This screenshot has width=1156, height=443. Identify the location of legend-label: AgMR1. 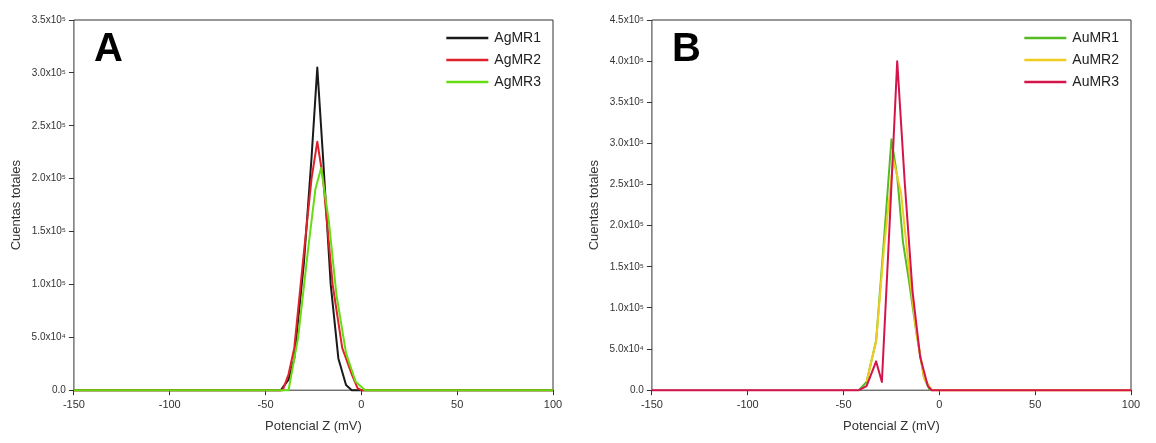
(518, 36).